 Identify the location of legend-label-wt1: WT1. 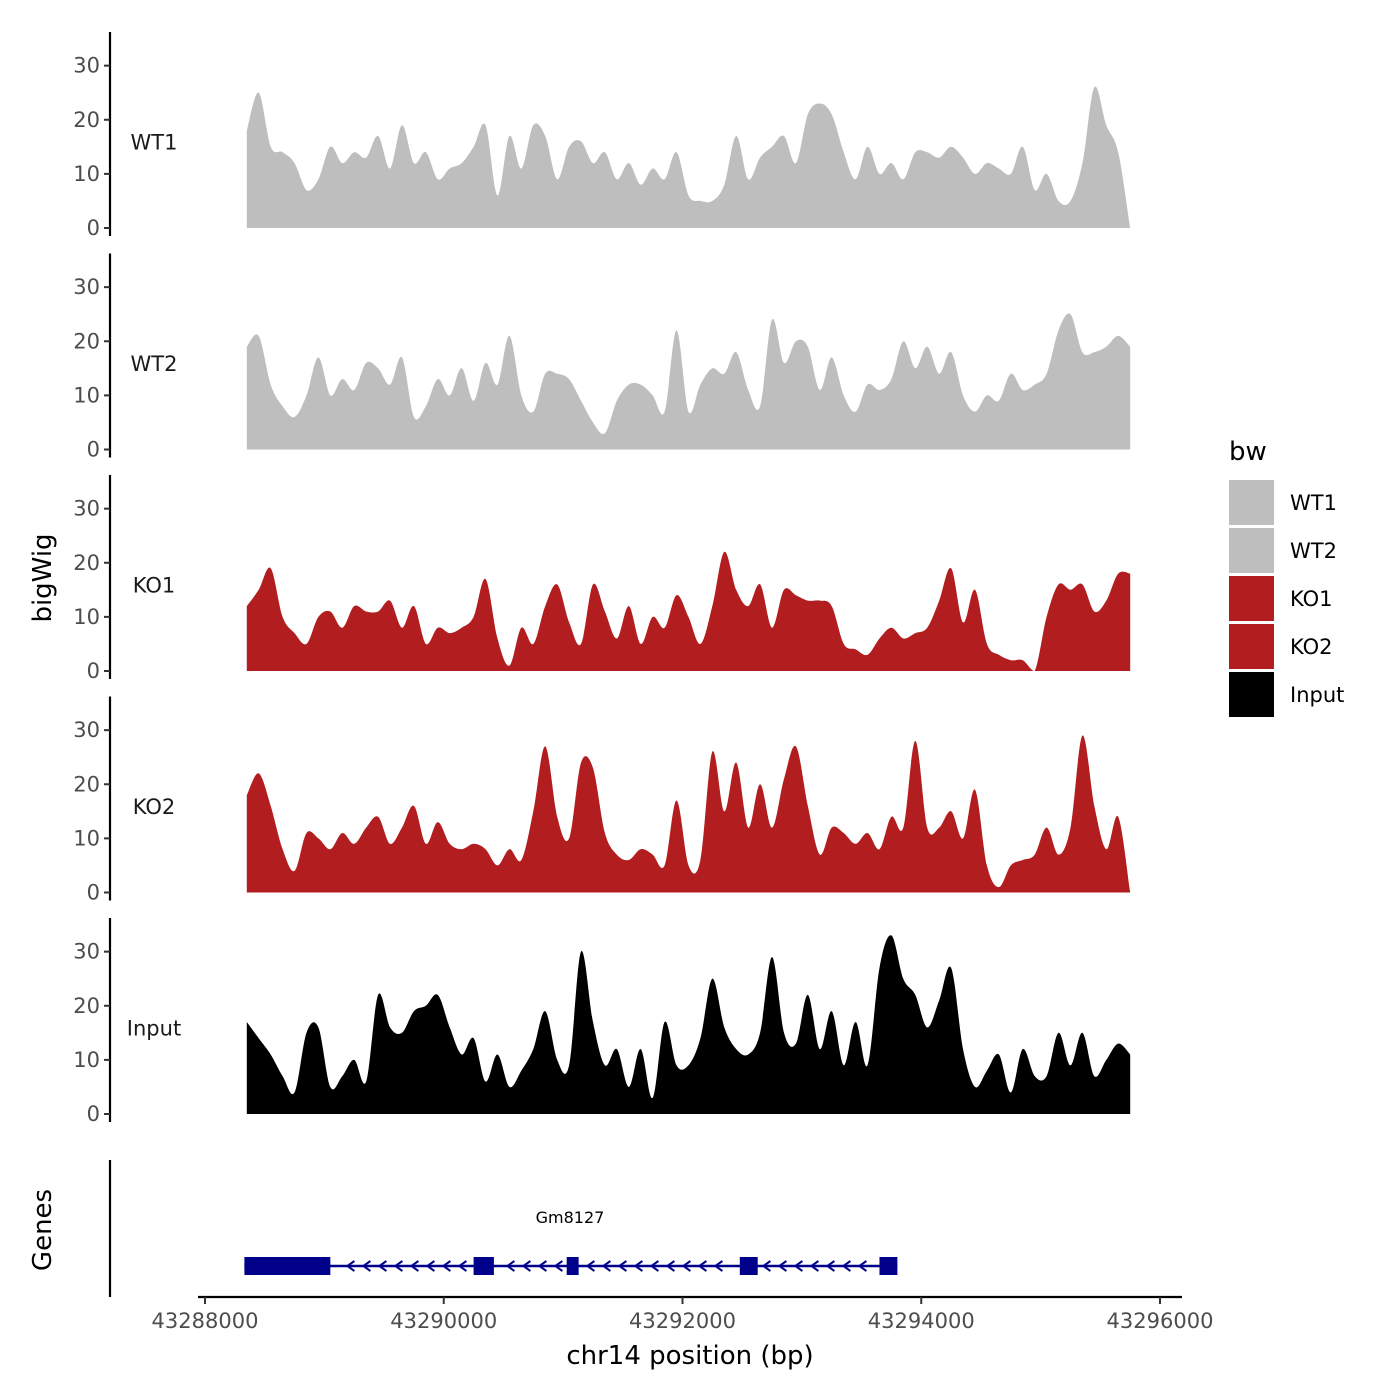
(1313, 503).